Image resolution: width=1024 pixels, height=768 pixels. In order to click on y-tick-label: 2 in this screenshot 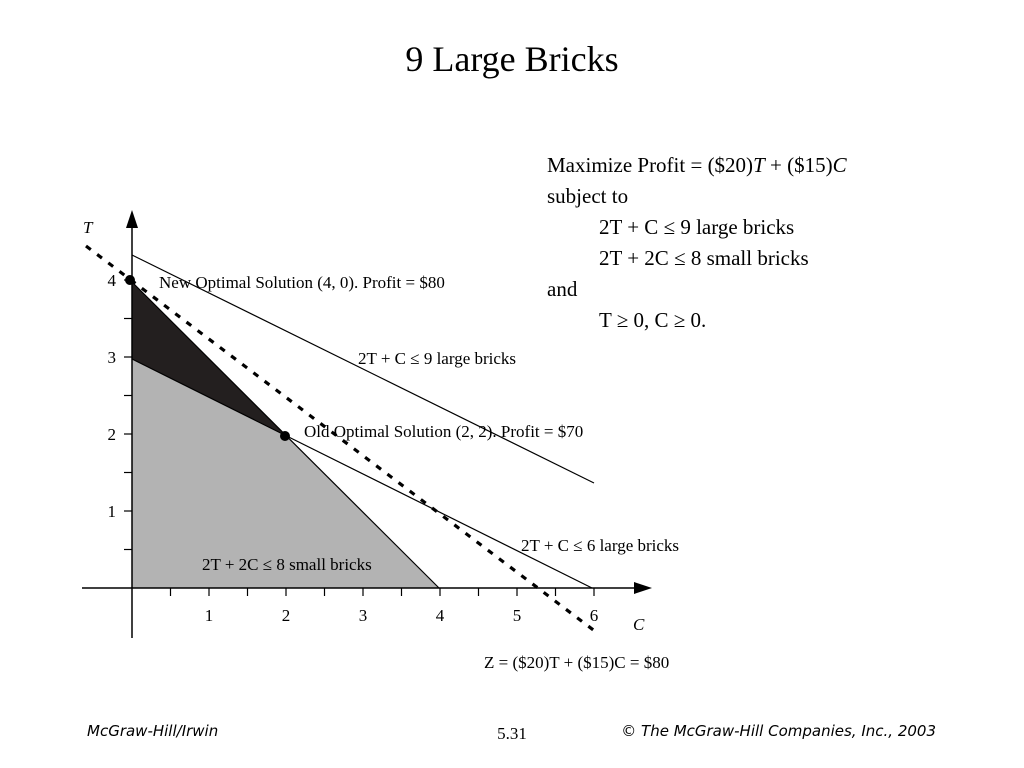, I will do `click(112, 434)`.